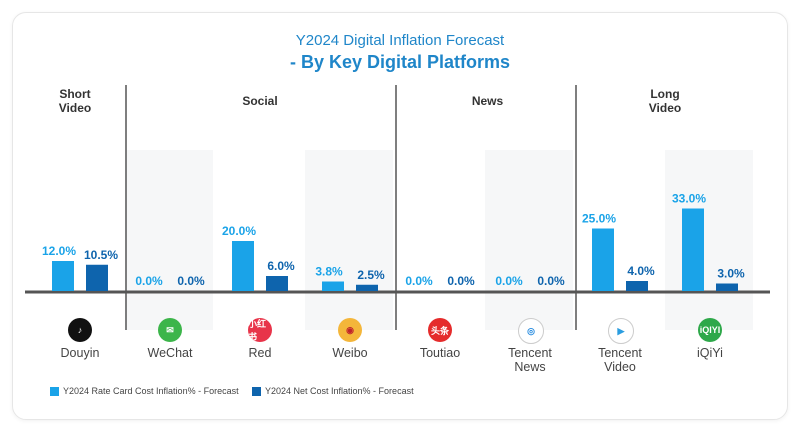 The width and height of the screenshot is (800, 433). What do you see at coordinates (350, 353) in the screenshot?
I see `category-label: Weibo` at bounding box center [350, 353].